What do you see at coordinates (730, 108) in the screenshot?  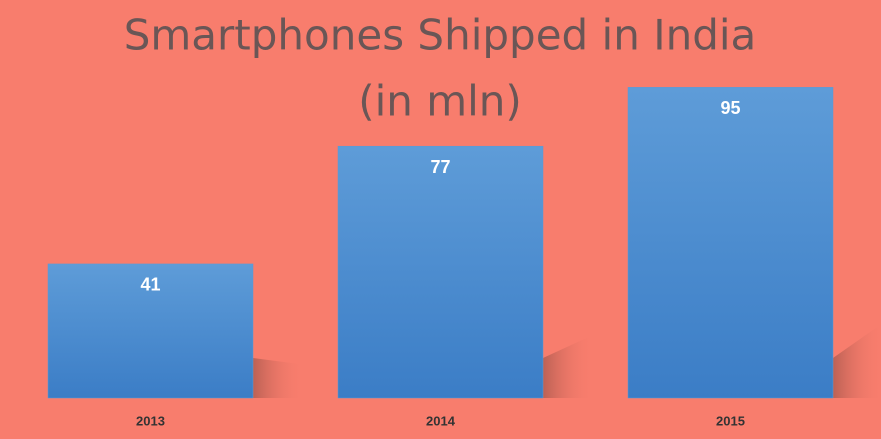 I see `value-label: 95` at bounding box center [730, 108].